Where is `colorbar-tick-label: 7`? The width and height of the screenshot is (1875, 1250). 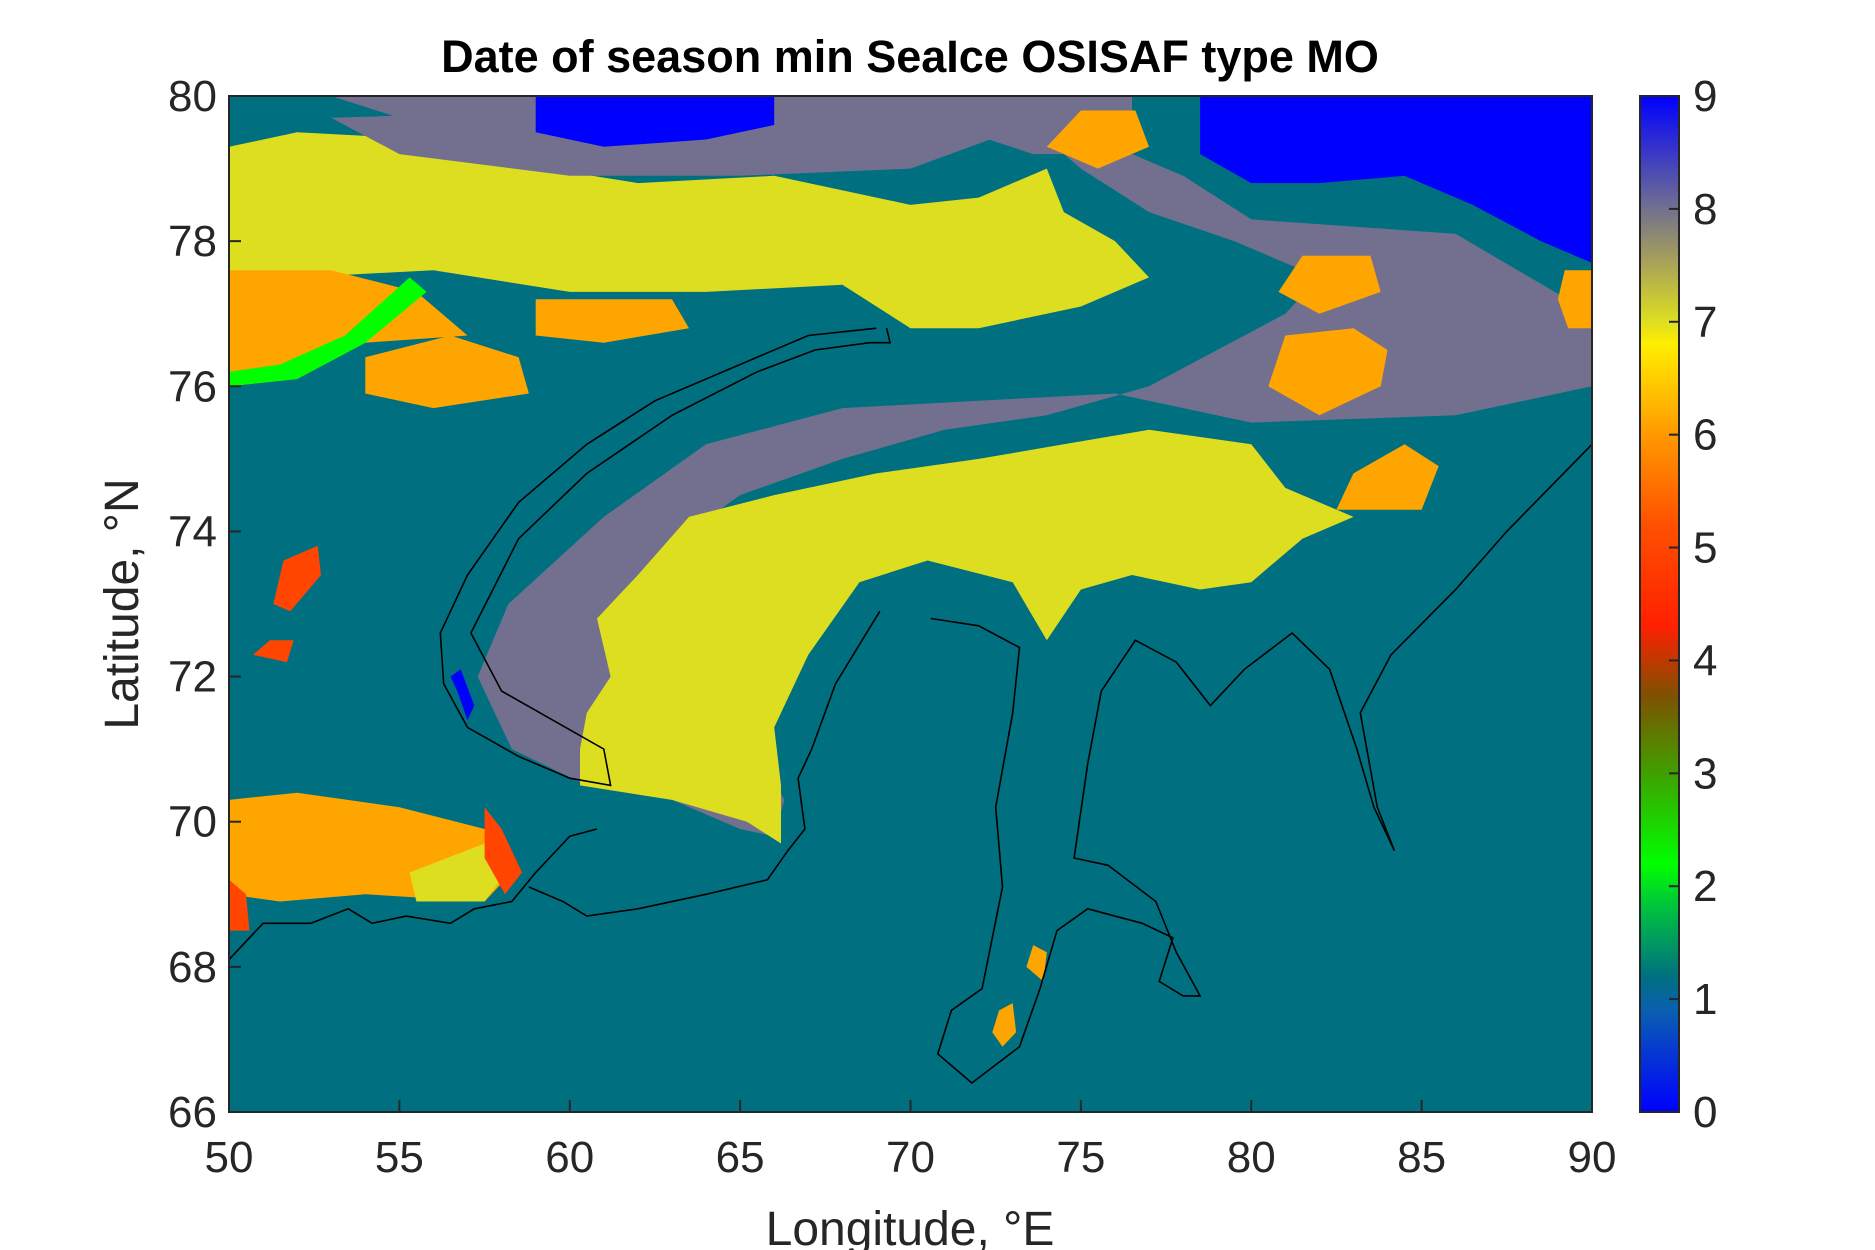
colorbar-tick-label: 7 is located at coordinates (1705, 322).